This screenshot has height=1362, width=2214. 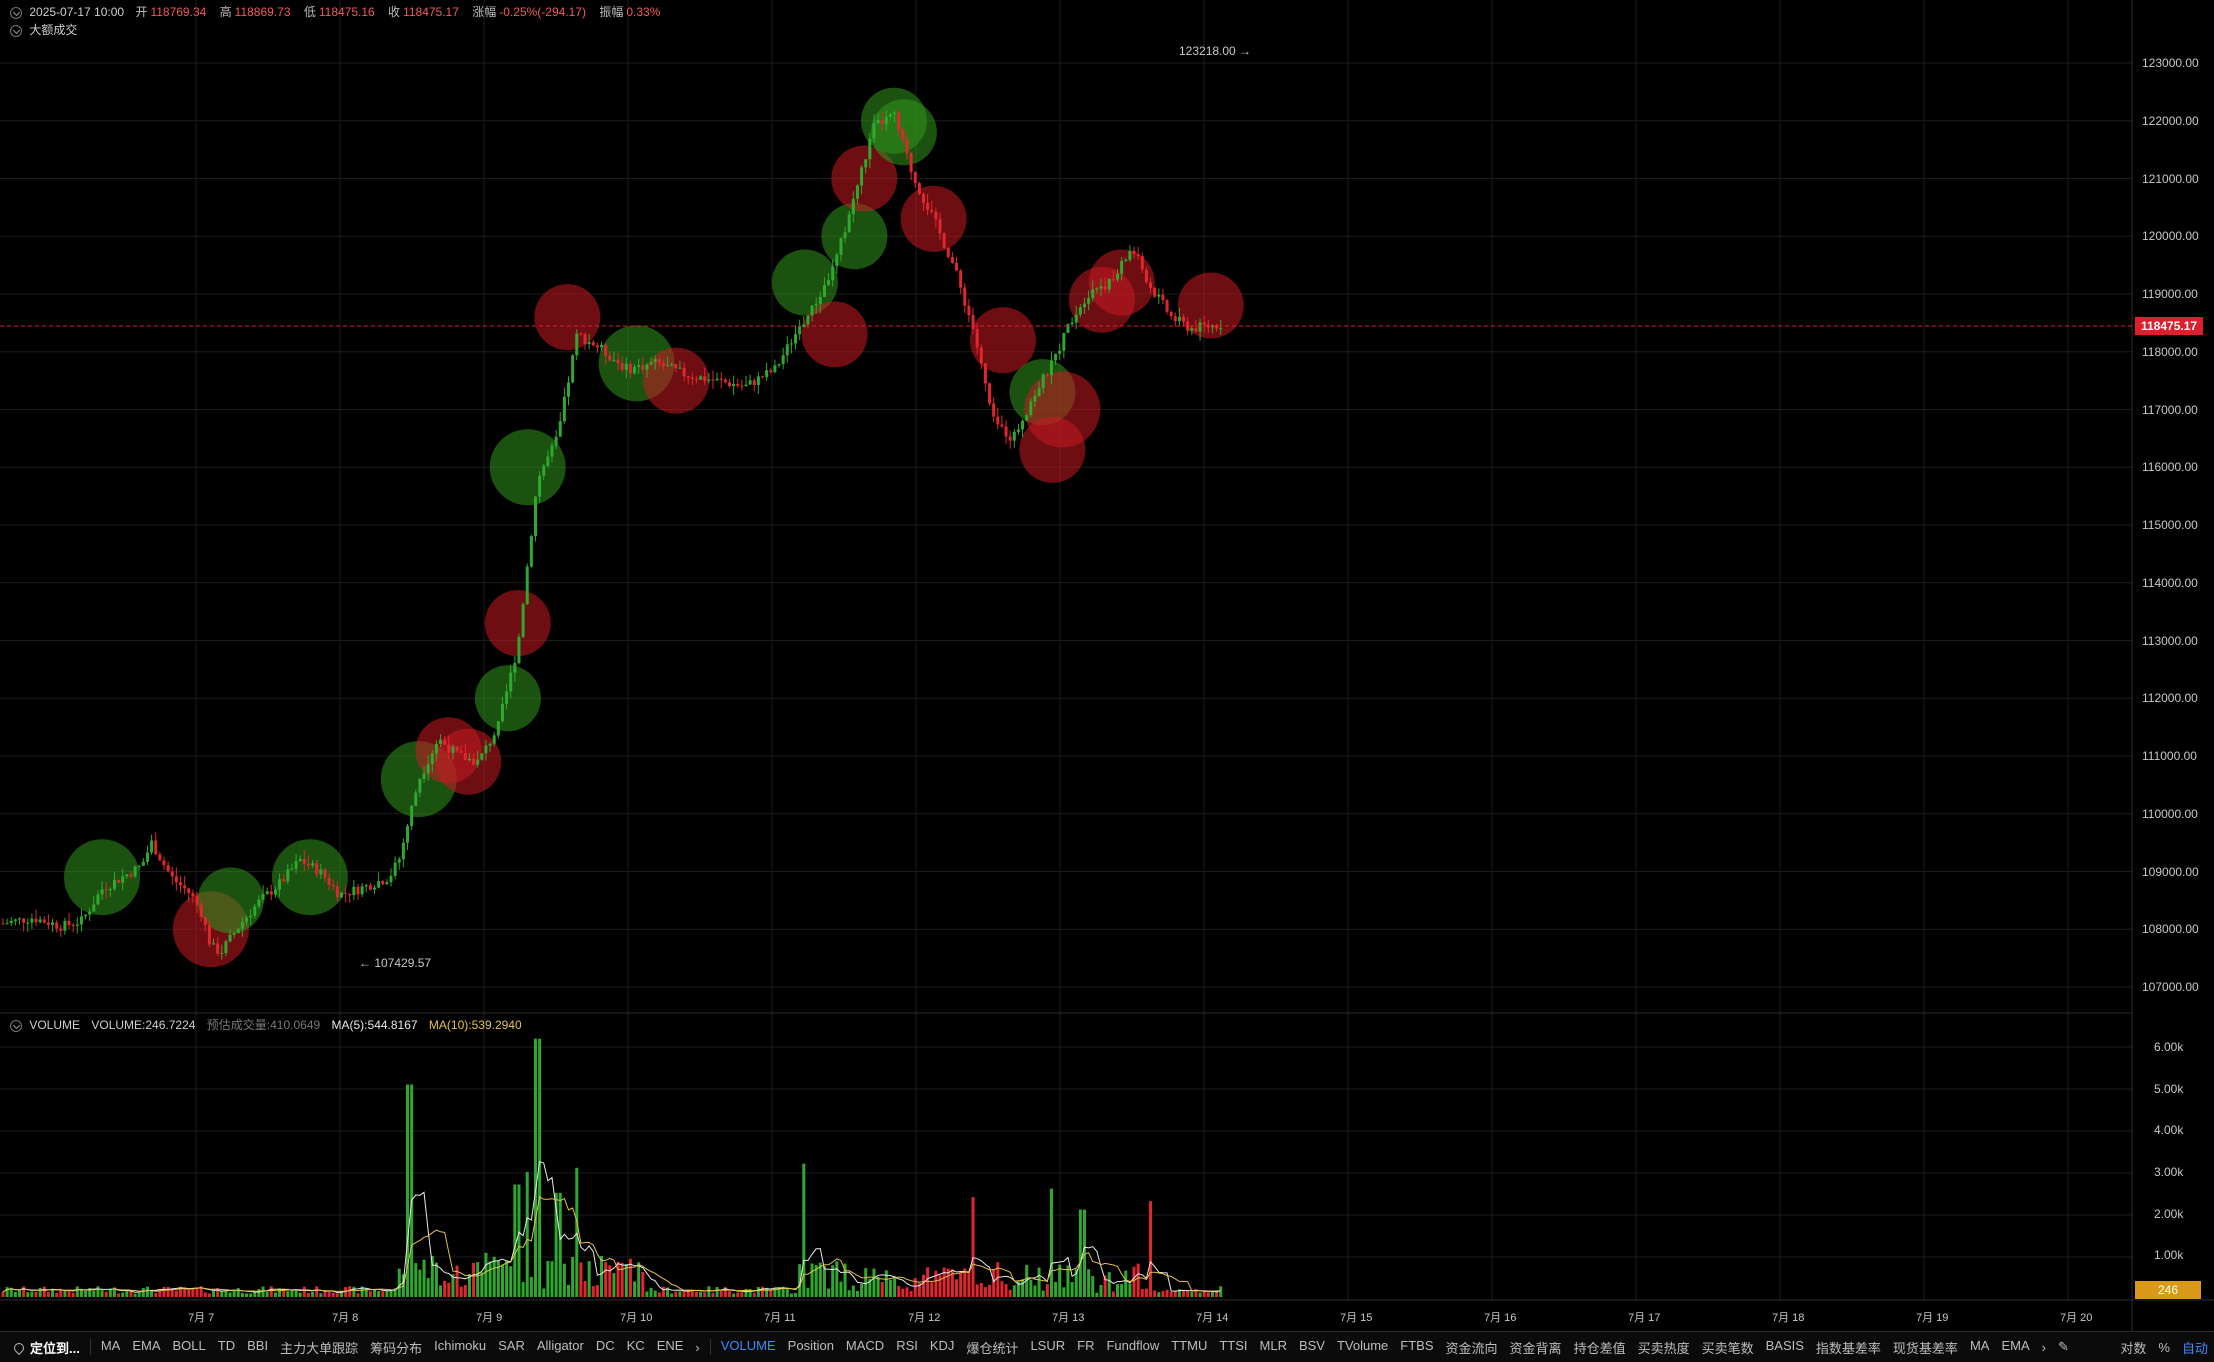 What do you see at coordinates (189, 1345) in the screenshot?
I see `indicator-item: BOLL` at bounding box center [189, 1345].